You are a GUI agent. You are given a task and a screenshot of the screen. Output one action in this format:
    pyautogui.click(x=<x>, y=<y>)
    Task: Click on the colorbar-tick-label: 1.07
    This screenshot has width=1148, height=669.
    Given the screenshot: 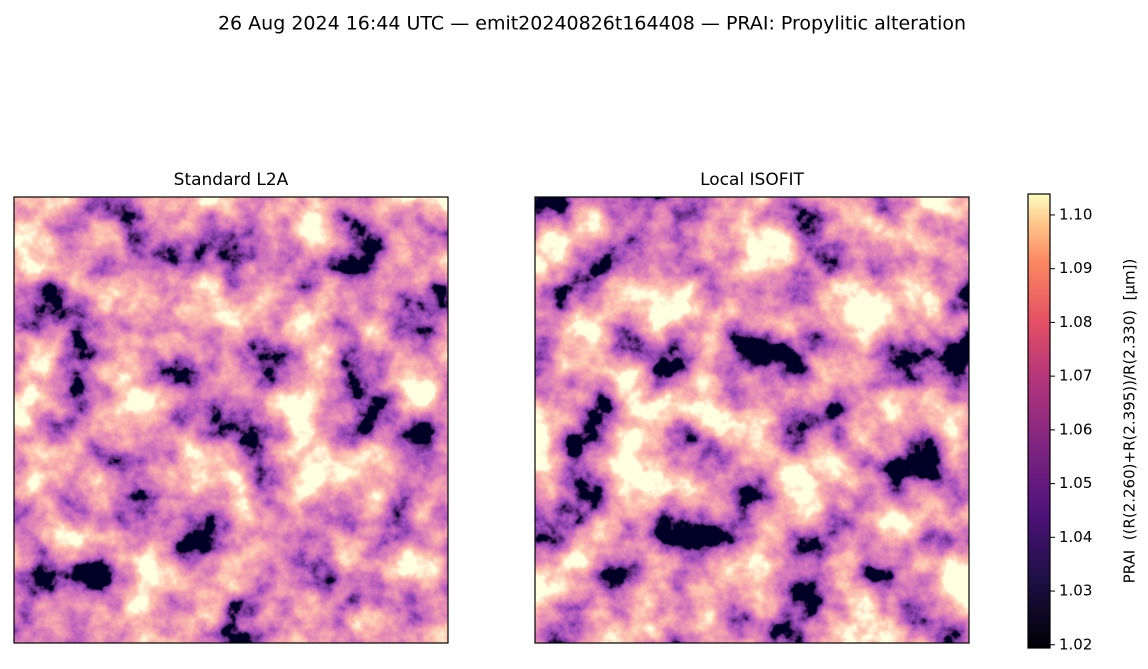 What is the action you would take?
    pyautogui.click(x=1075, y=376)
    